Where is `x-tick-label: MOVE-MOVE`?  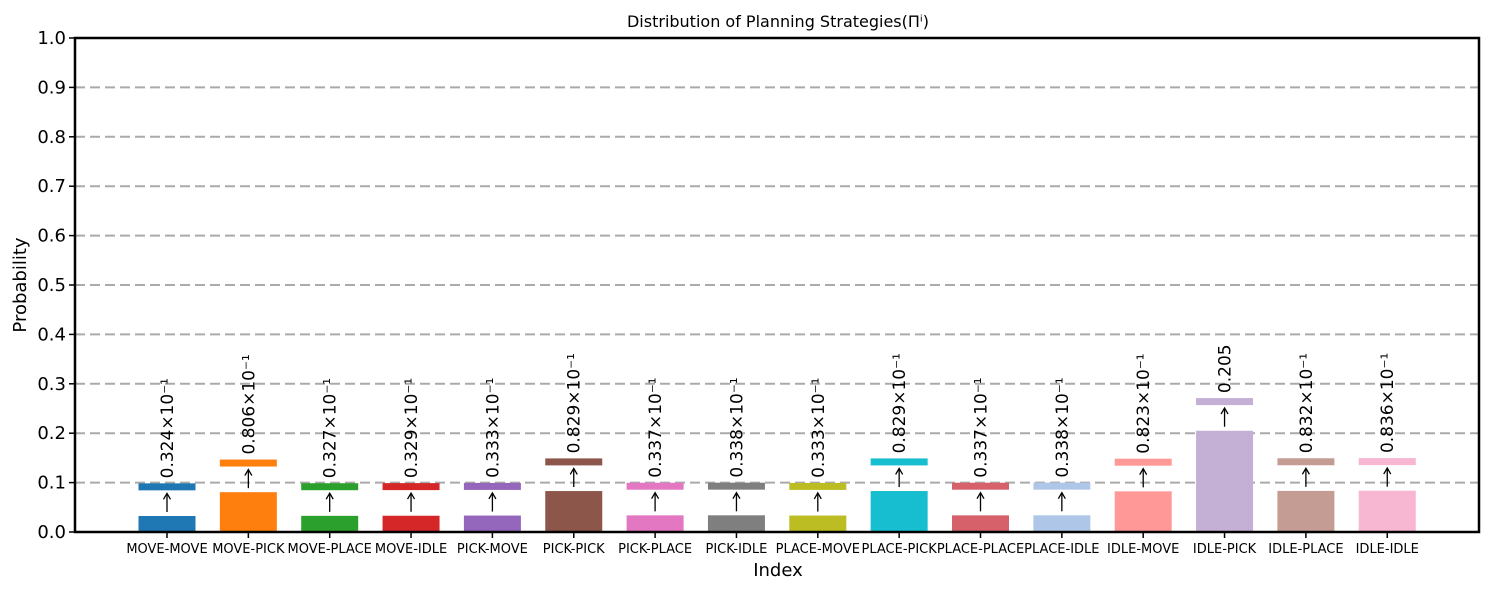 x-tick-label: MOVE-MOVE is located at coordinates (166, 549).